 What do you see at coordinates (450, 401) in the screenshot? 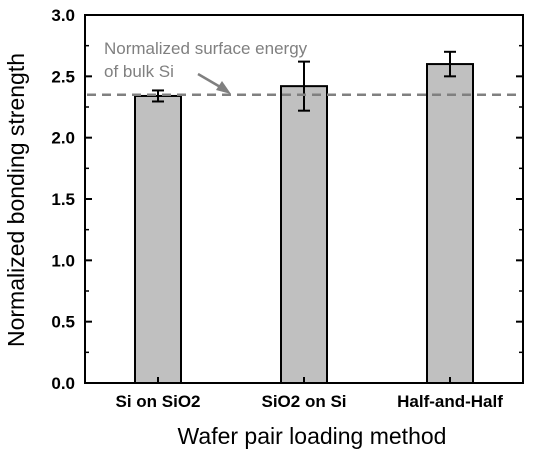
I see `x-tick-label: Half-and-Half` at bounding box center [450, 401].